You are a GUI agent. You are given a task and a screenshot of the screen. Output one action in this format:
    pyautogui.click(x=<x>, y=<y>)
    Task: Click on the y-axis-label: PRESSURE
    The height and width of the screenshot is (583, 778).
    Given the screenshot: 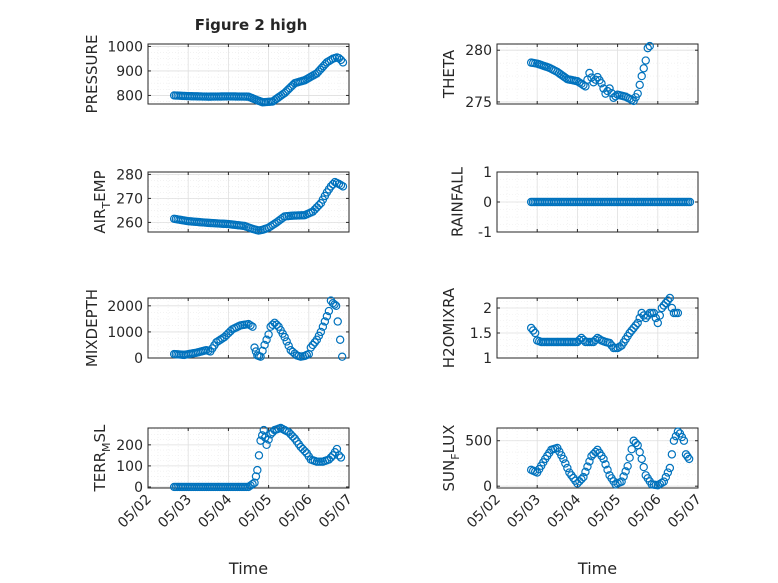 What is the action you would take?
    pyautogui.click(x=92, y=74)
    